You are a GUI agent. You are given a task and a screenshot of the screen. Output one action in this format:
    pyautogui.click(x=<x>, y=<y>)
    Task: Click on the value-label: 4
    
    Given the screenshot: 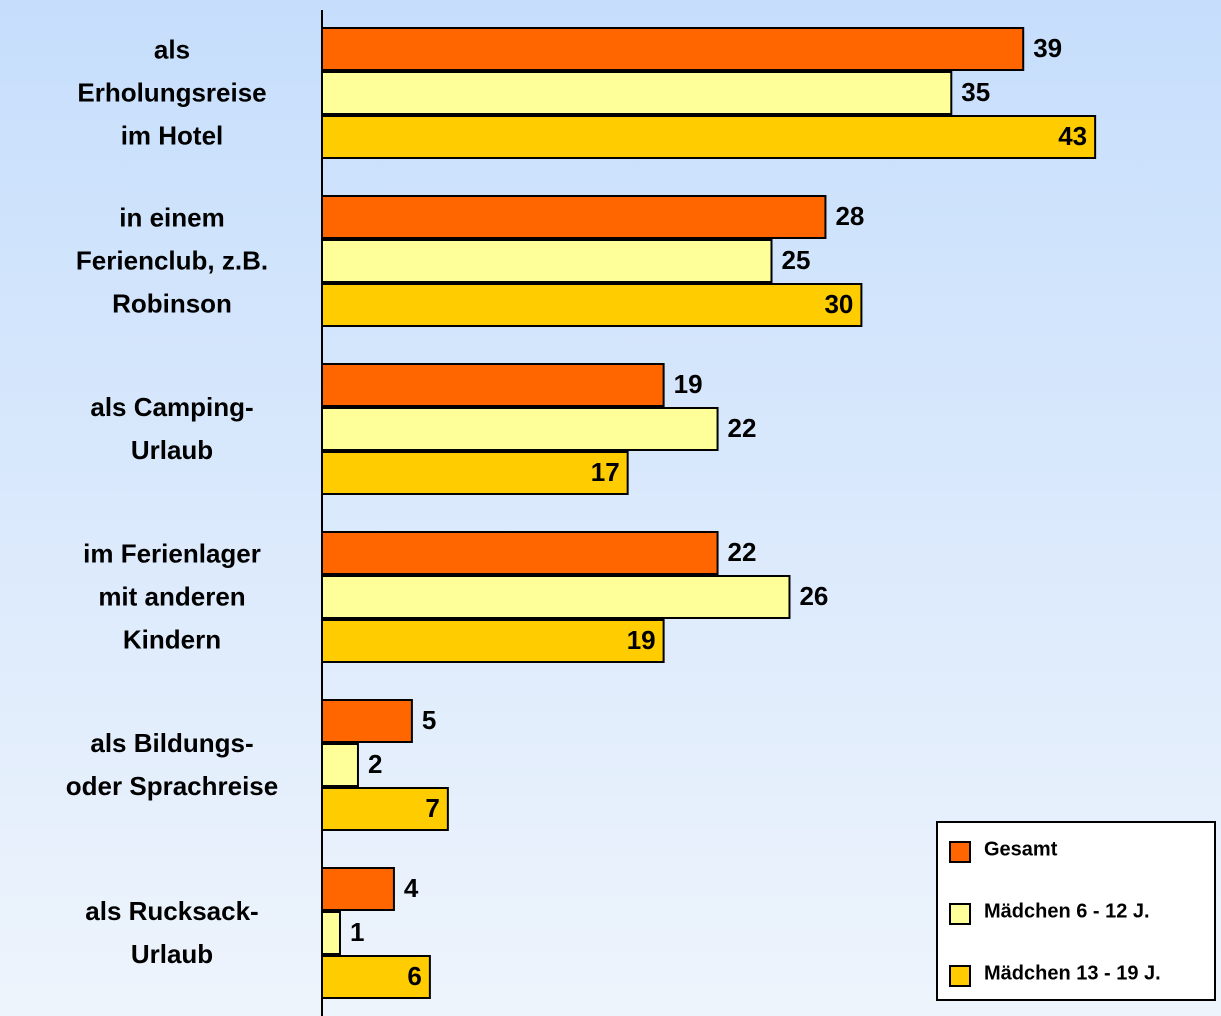 What is the action you would take?
    pyautogui.click(x=411, y=888)
    